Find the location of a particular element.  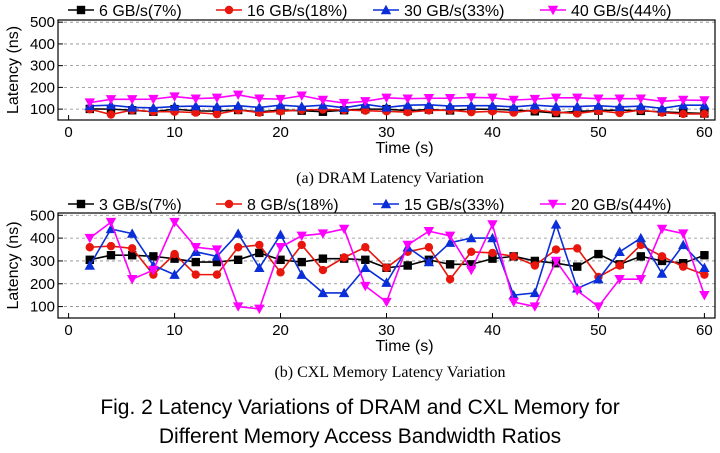

x-axis-label: Time (s) is located at coordinates (404, 148).